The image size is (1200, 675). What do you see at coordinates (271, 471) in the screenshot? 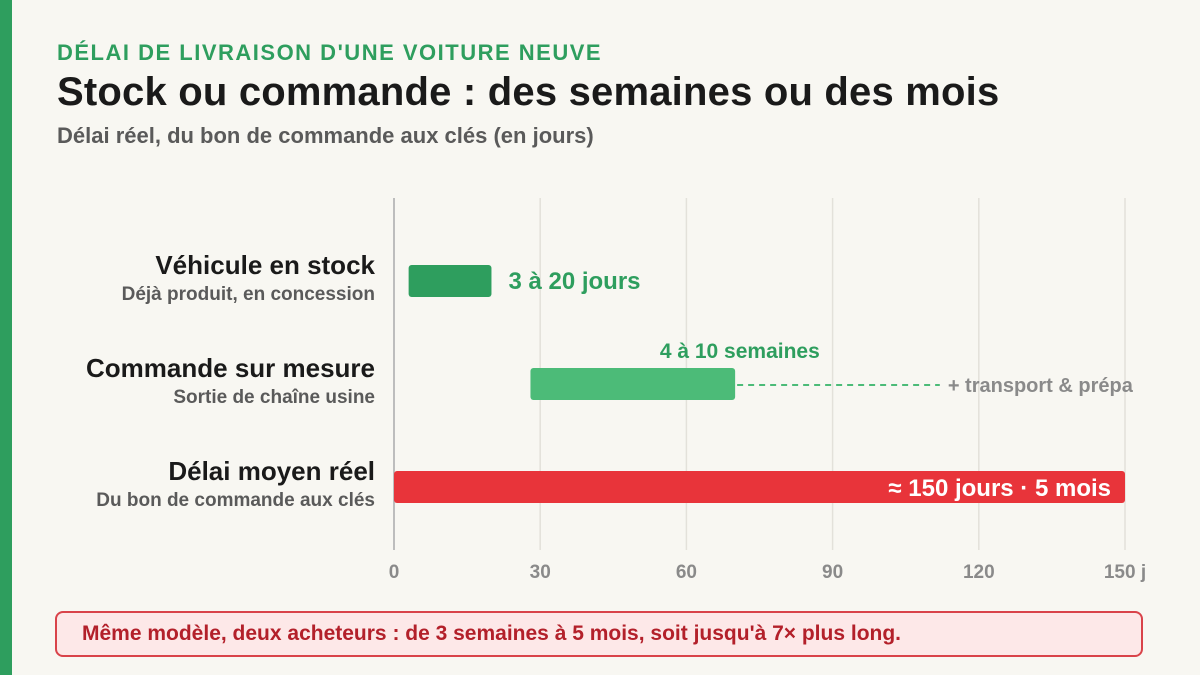
I see `category-label: Délai moyen réel` at bounding box center [271, 471].